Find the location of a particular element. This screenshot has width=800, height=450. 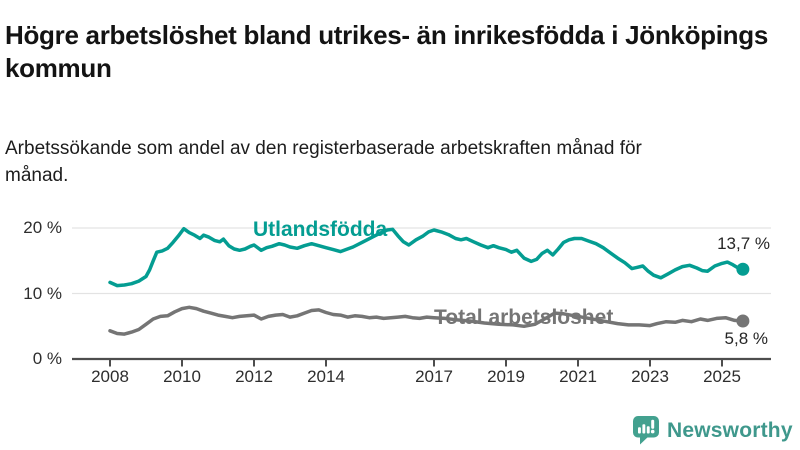

x-tick-label: 2014 is located at coordinates (326, 376).